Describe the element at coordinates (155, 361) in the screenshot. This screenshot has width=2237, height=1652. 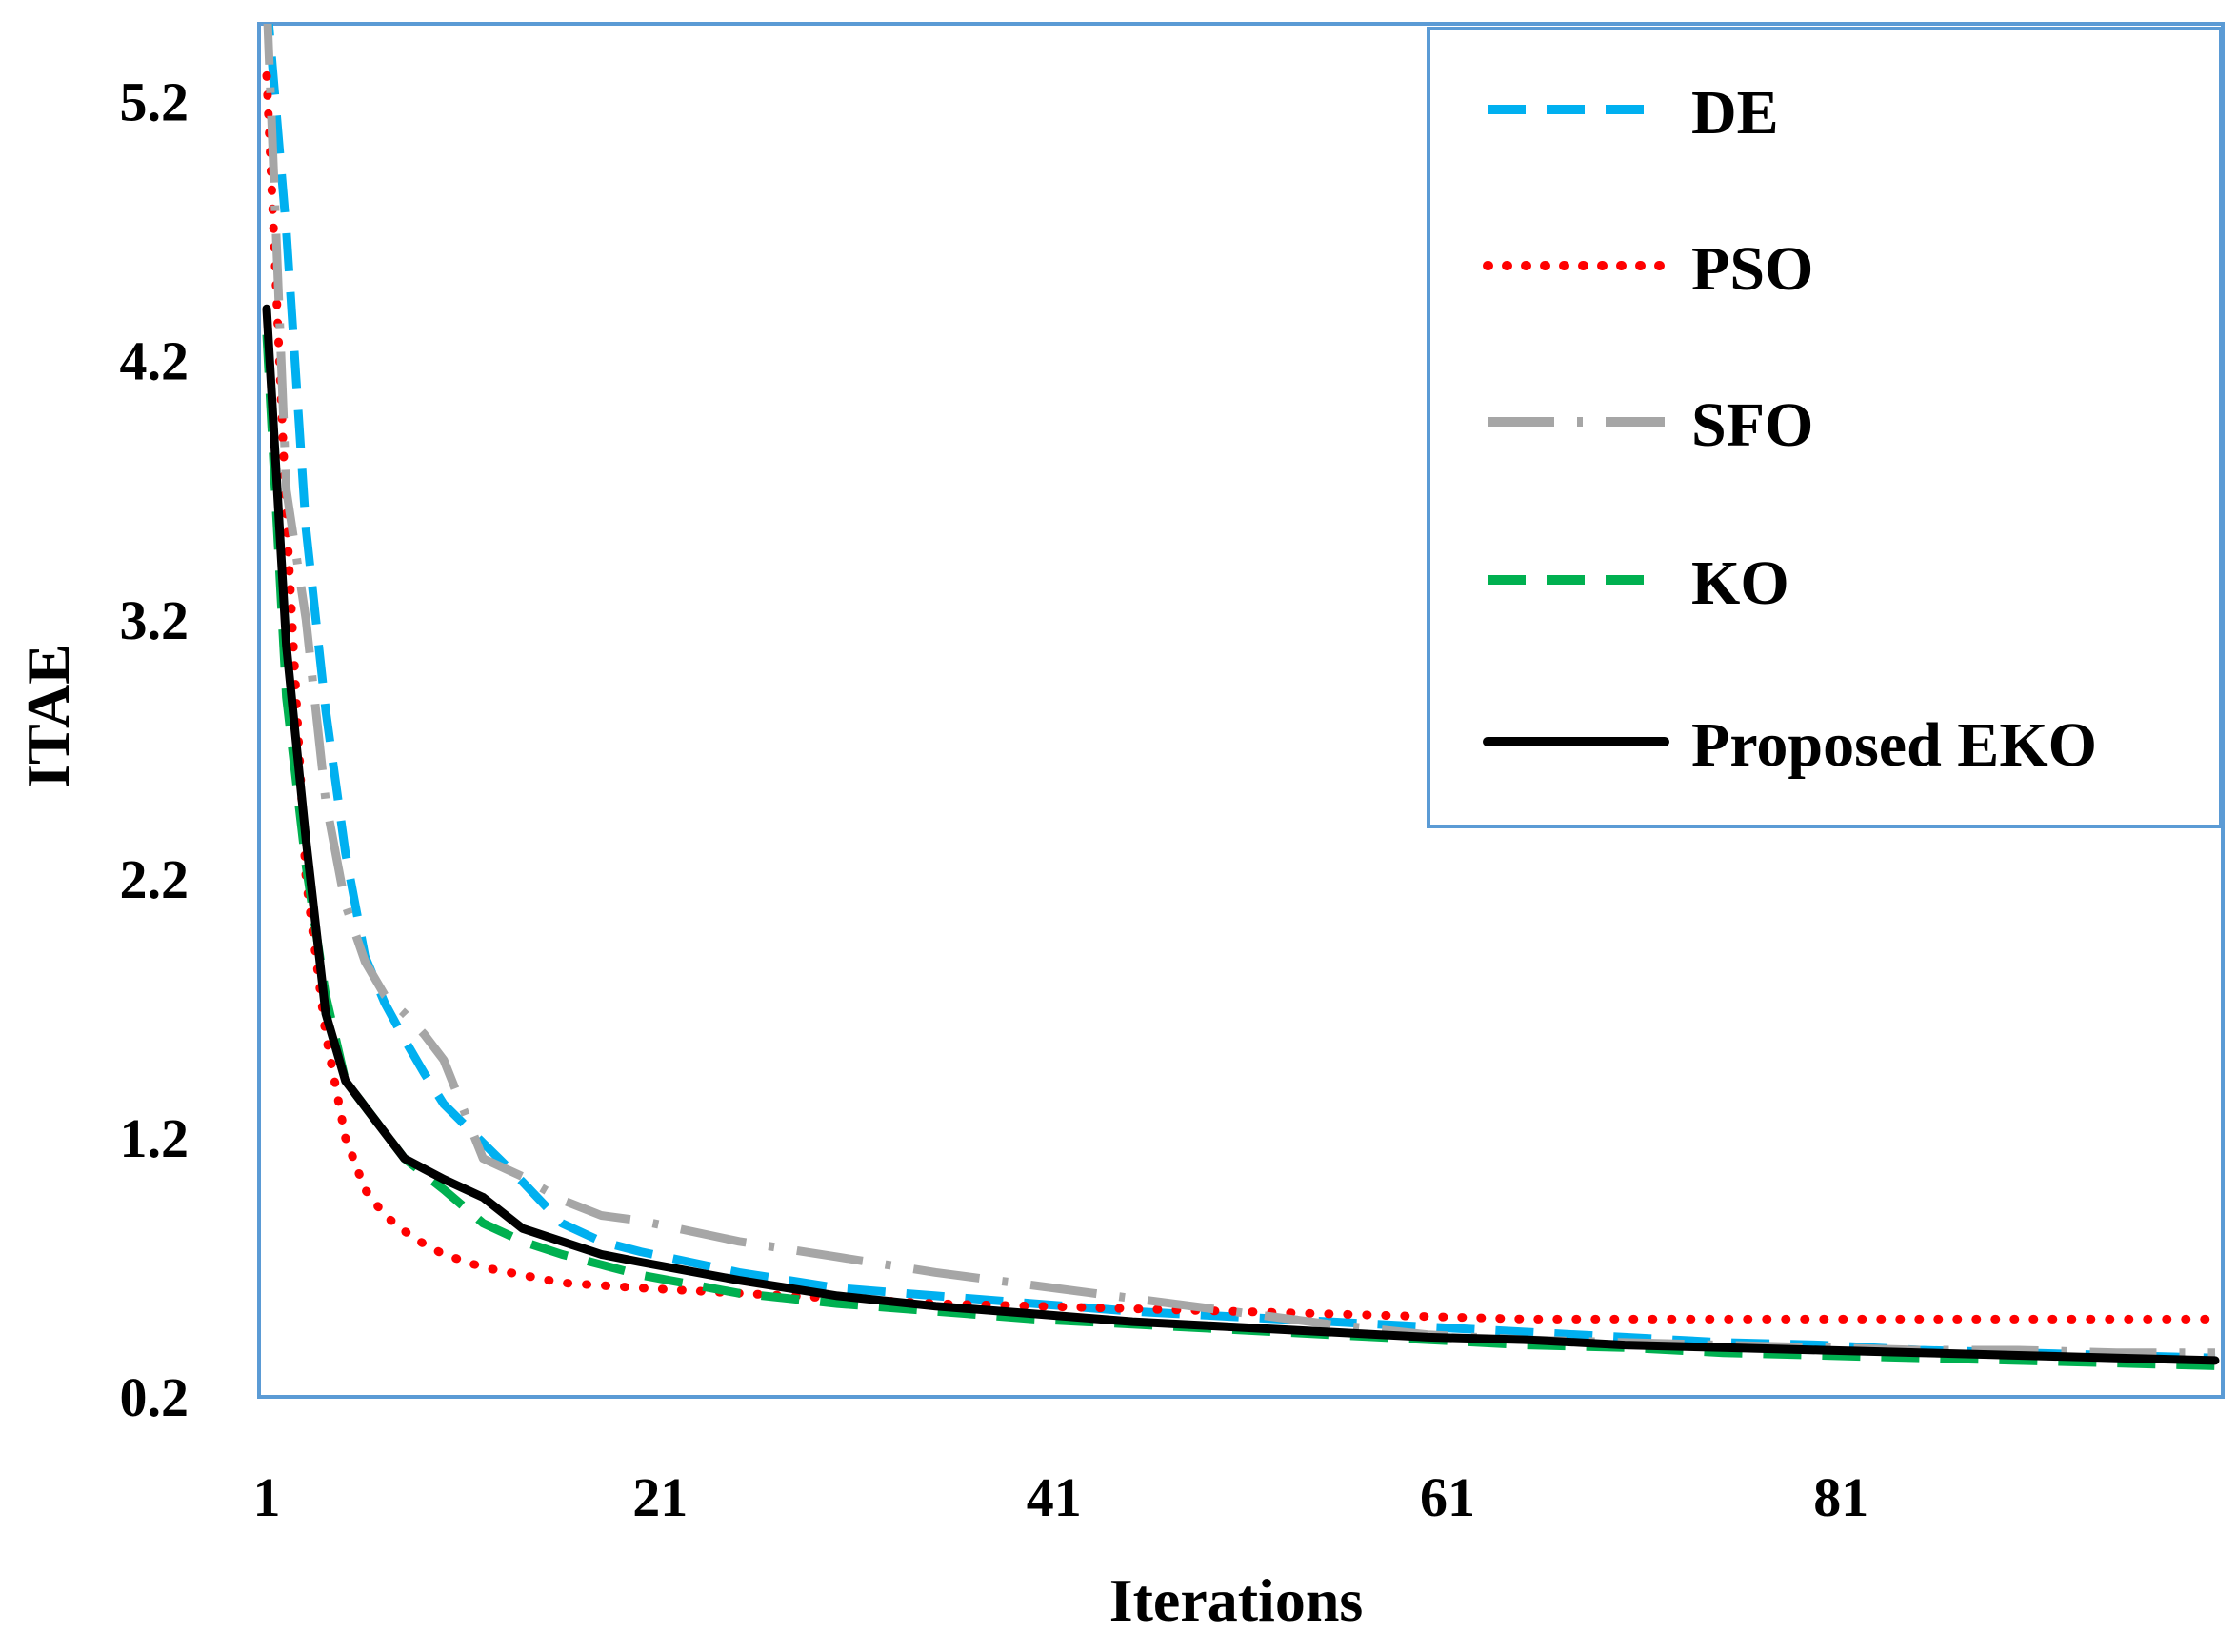
I see `y-tick-label: 4.2` at that location.